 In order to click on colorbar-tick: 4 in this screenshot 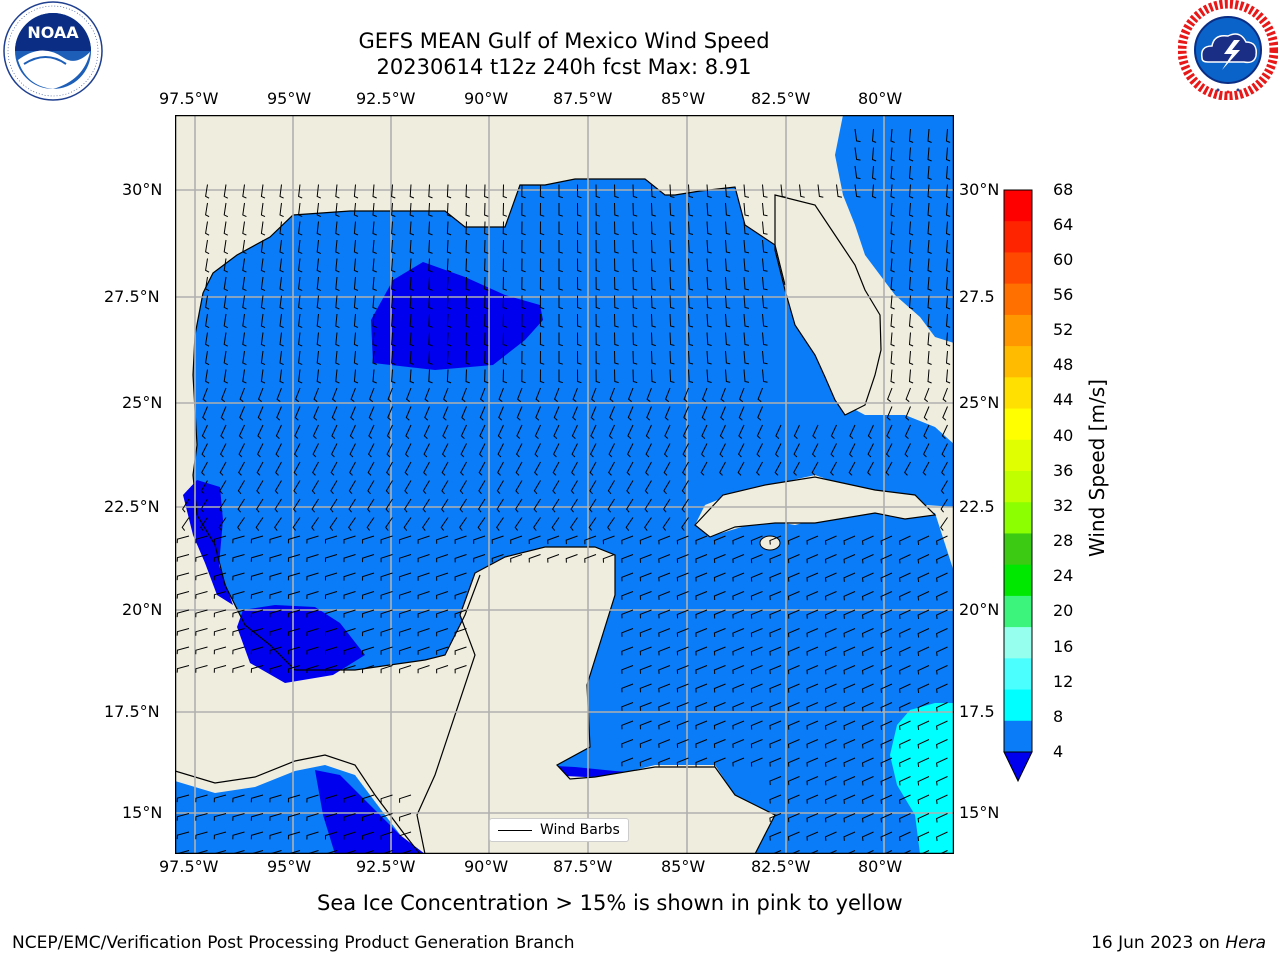, I will do `click(1058, 751)`.